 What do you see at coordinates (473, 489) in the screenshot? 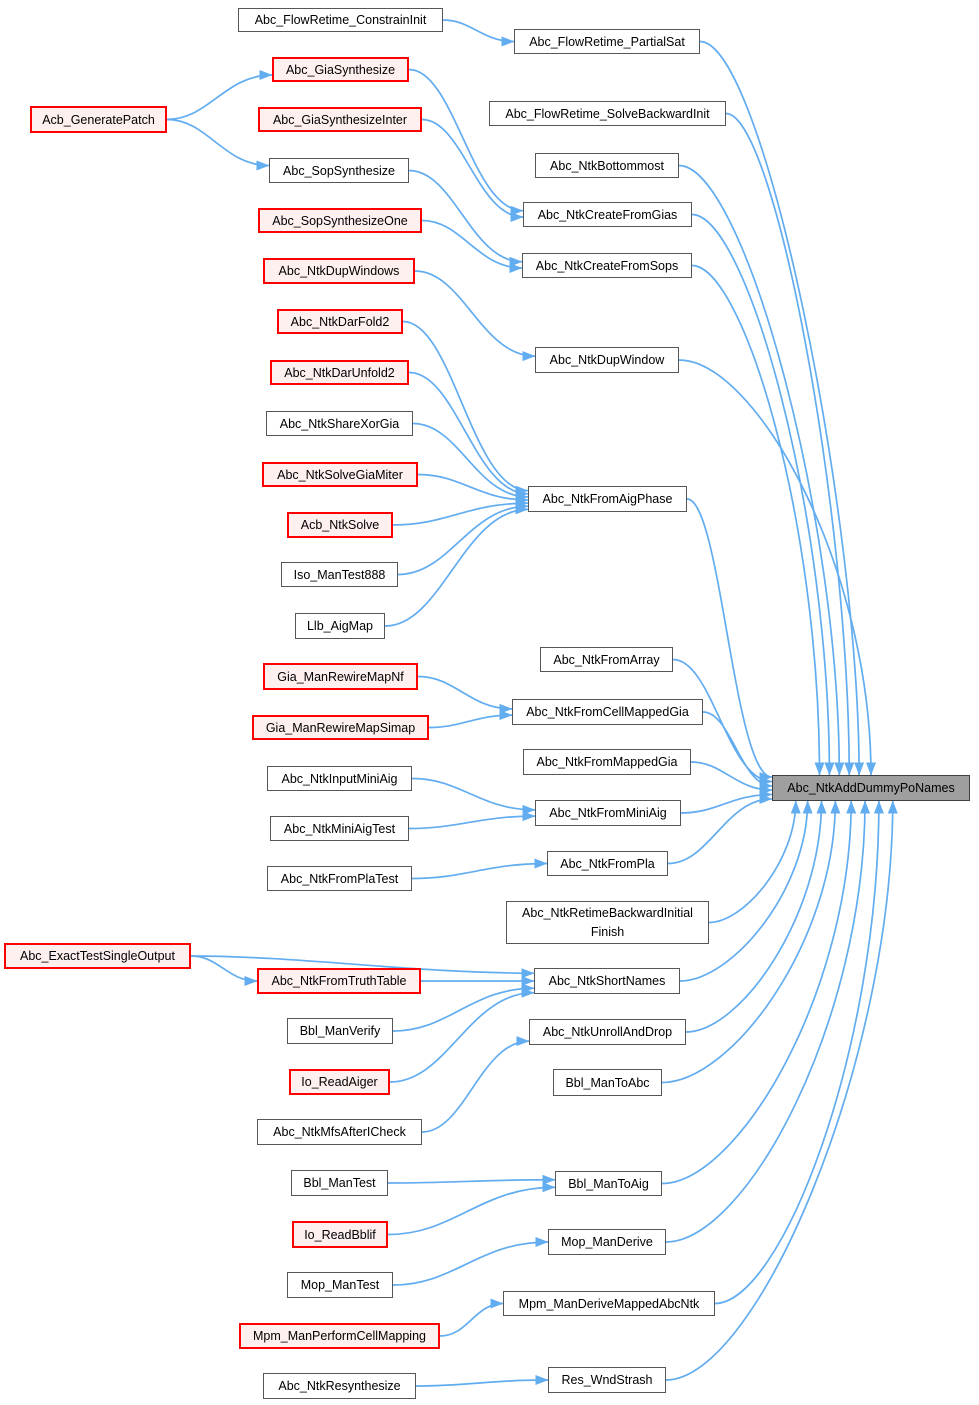
I see `edge-ntk-solvegiamiter--ntk-fromaigphase` at bounding box center [473, 489].